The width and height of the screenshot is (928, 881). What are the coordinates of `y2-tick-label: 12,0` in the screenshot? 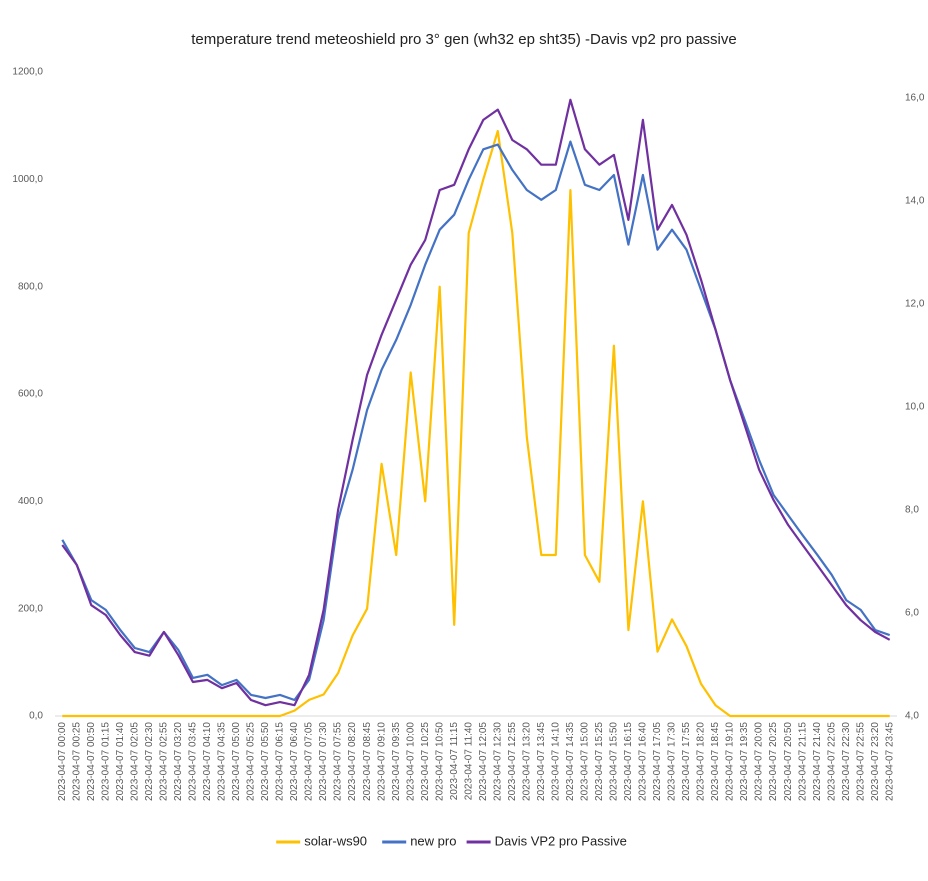 It's located at (915, 303).